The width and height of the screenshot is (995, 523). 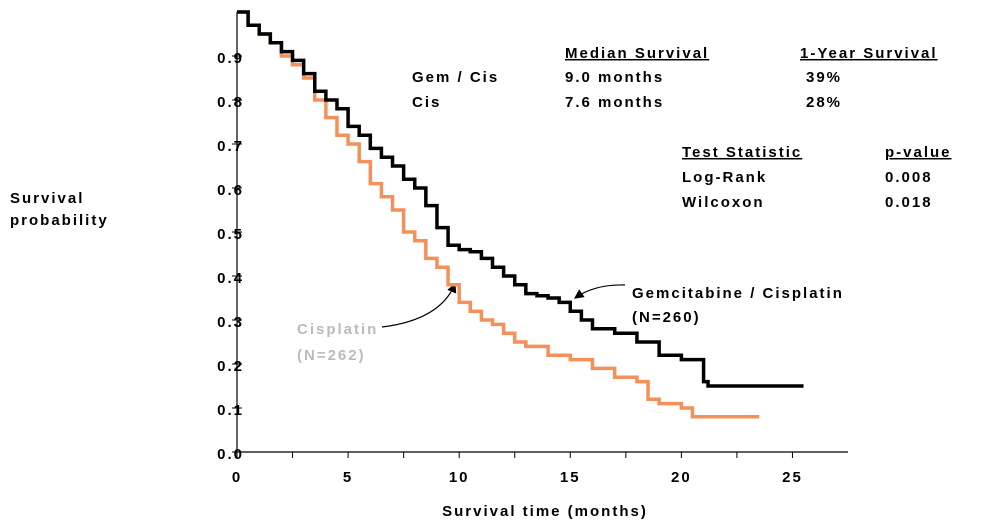 What do you see at coordinates (614, 102) in the screenshot?
I see `table-cell: 7.6 months` at bounding box center [614, 102].